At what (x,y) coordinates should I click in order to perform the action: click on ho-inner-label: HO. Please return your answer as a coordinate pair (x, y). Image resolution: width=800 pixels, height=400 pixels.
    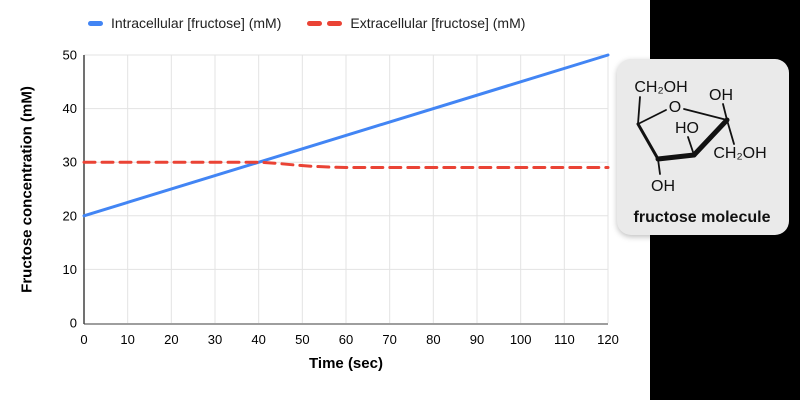
    Looking at the image, I should click on (687, 128).